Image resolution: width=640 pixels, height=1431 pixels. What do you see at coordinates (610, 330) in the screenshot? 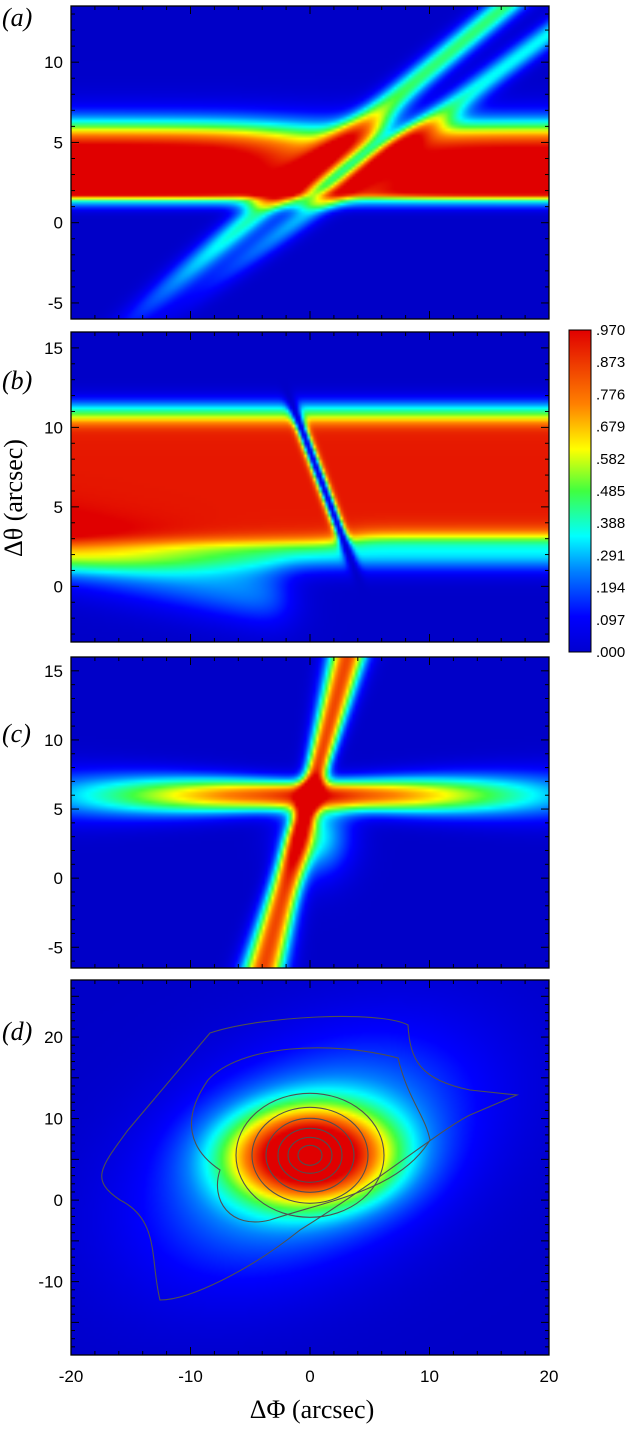
I see `colorbar-label: .970` at bounding box center [610, 330].